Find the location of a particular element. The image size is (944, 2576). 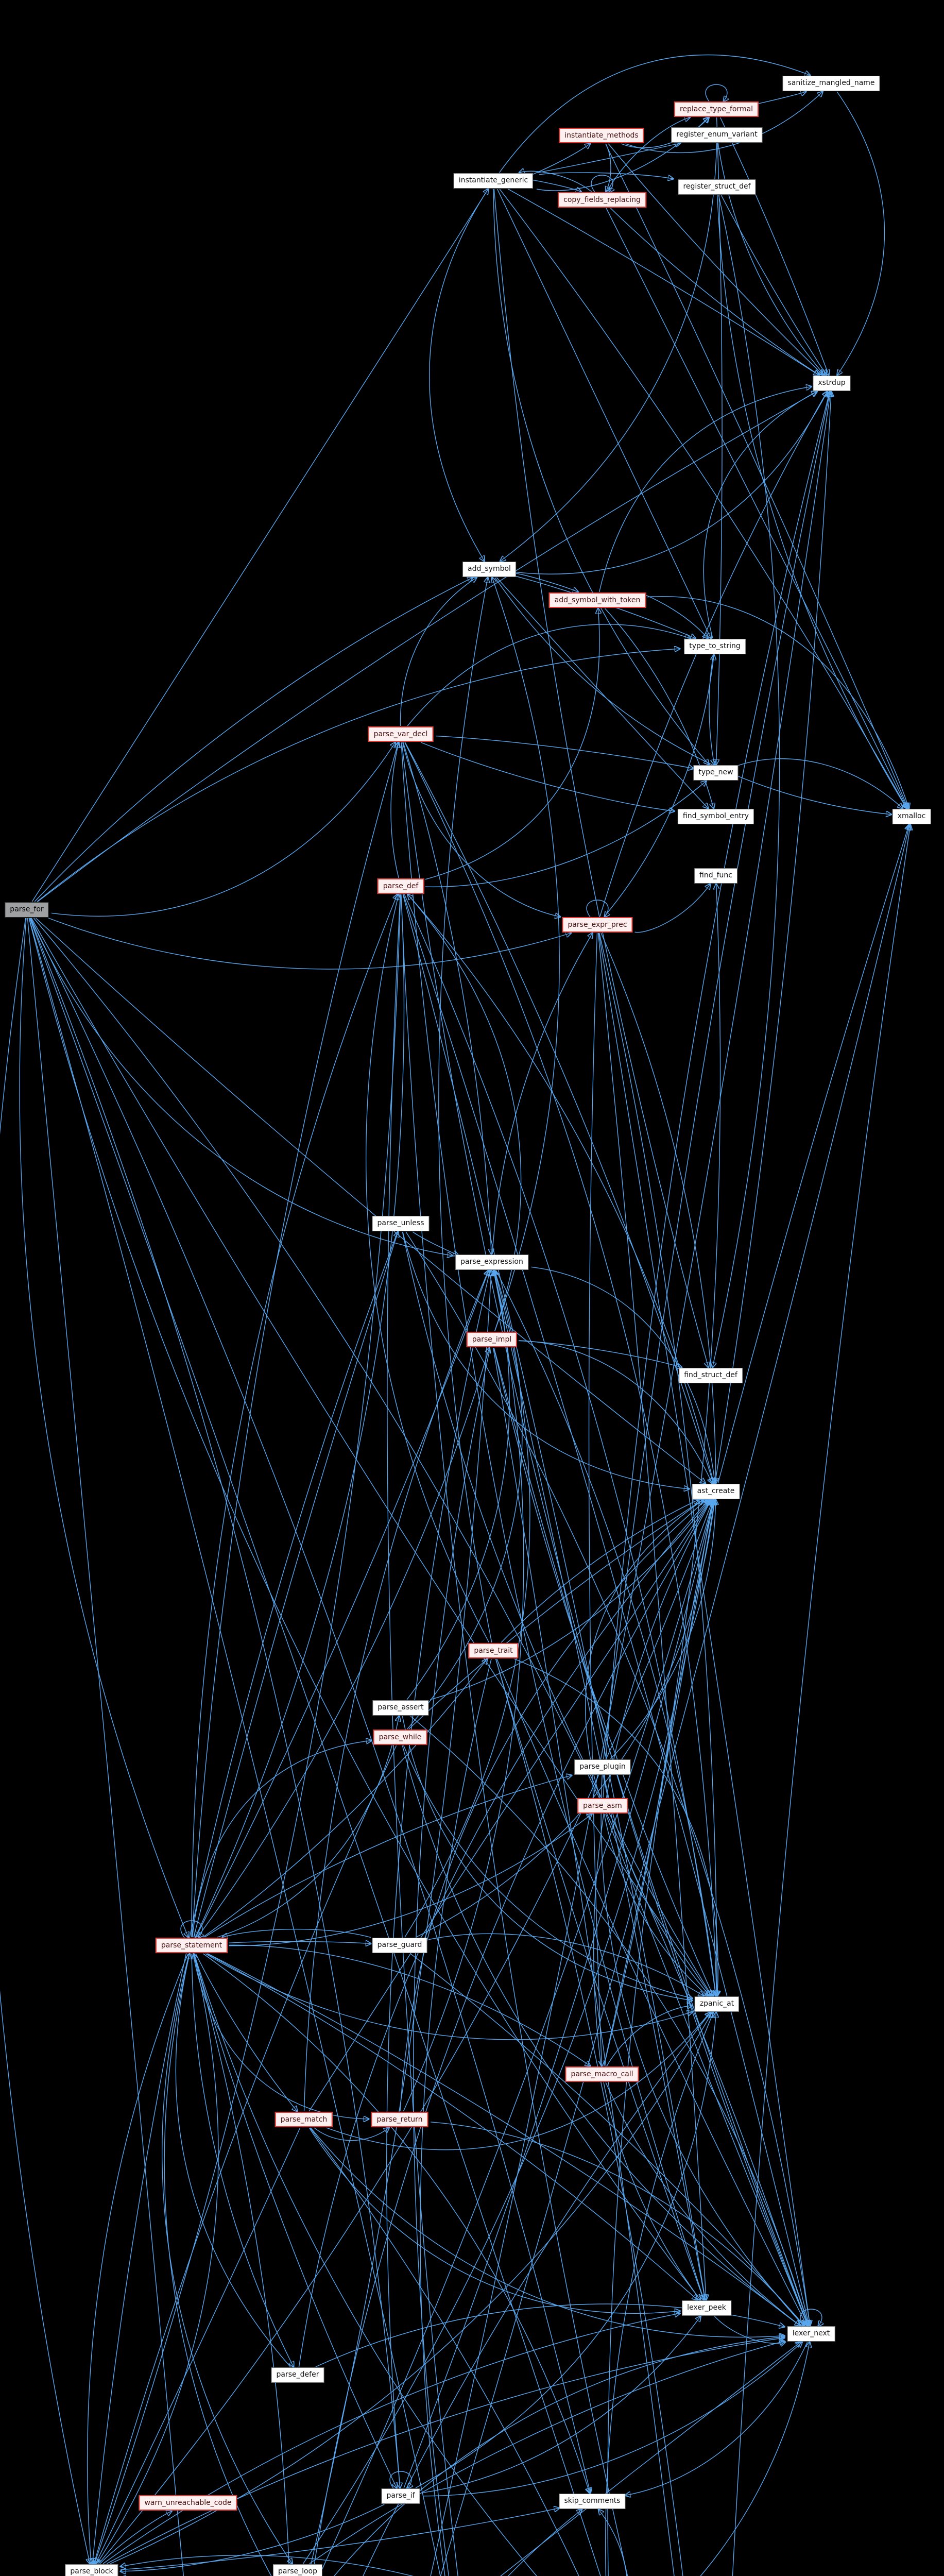

edge-parse_if-to-zpanic_at is located at coordinates (565, 2250).